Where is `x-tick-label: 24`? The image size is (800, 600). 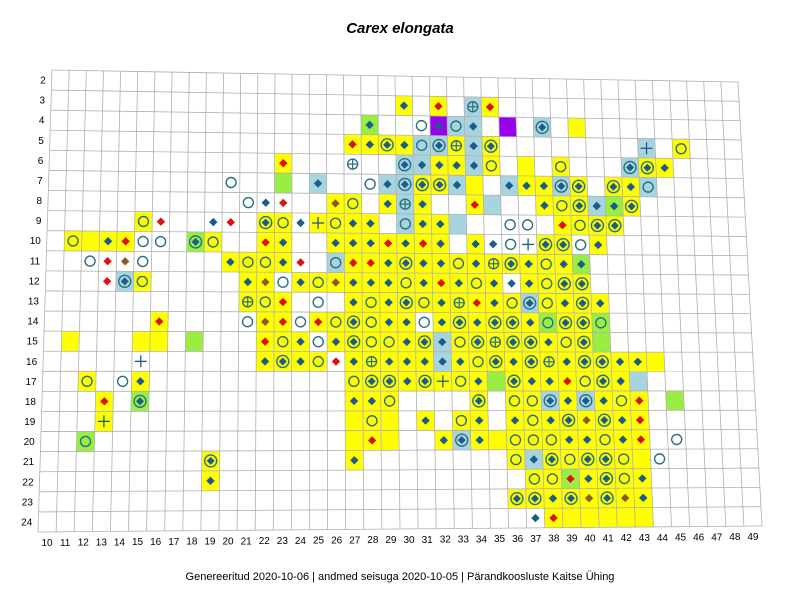 x-tick-label: 24 is located at coordinates (301, 541).